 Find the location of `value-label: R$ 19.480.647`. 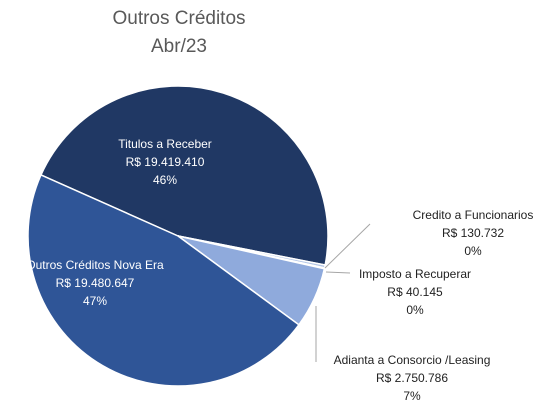

value-label: R$ 19.480.647 is located at coordinates (95, 283).